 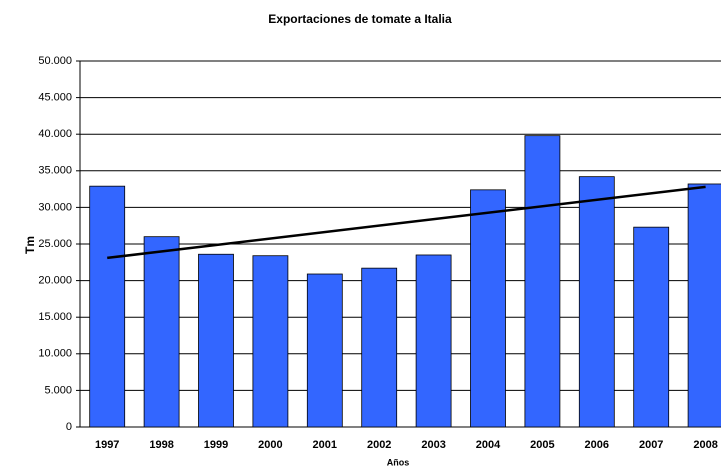 I want to click on x-tick-label: 2000, so click(x=270, y=445).